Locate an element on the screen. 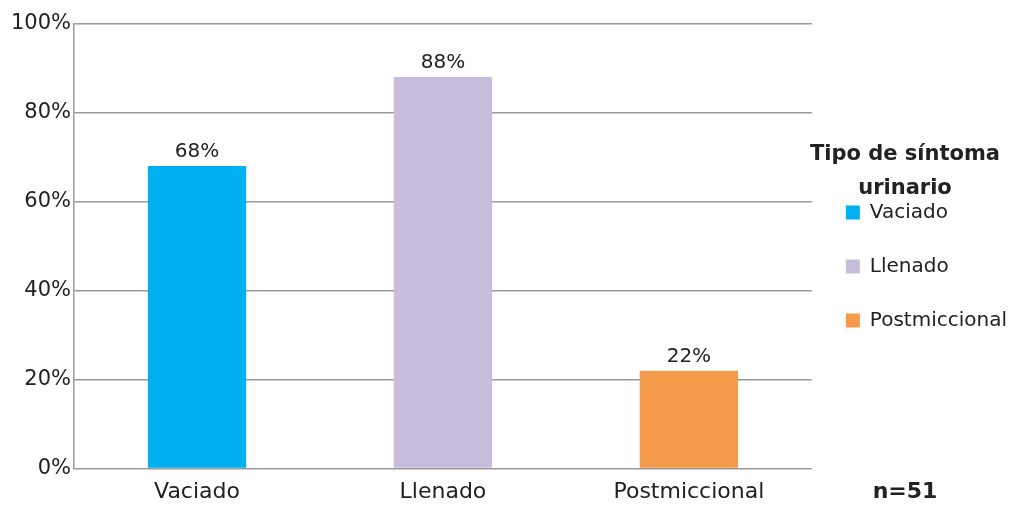 This screenshot has width=1035, height=527. x-tick-label: Llenado is located at coordinates (443, 490).